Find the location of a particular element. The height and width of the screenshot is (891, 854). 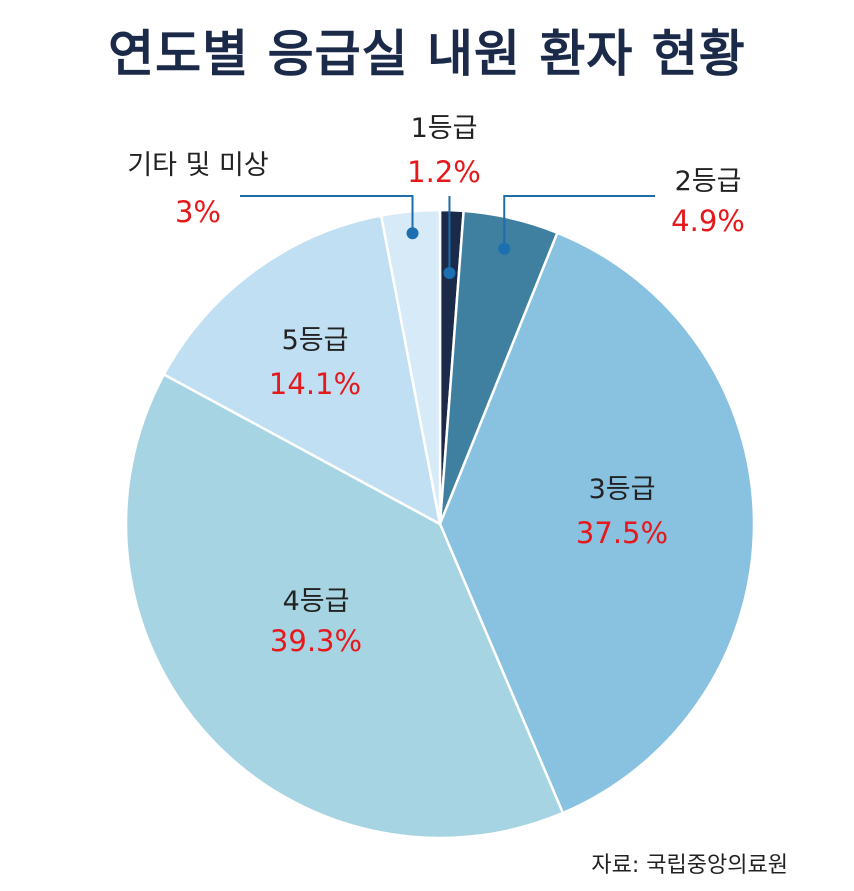

slice-label-1: 1등급 is located at coordinates (444, 128).